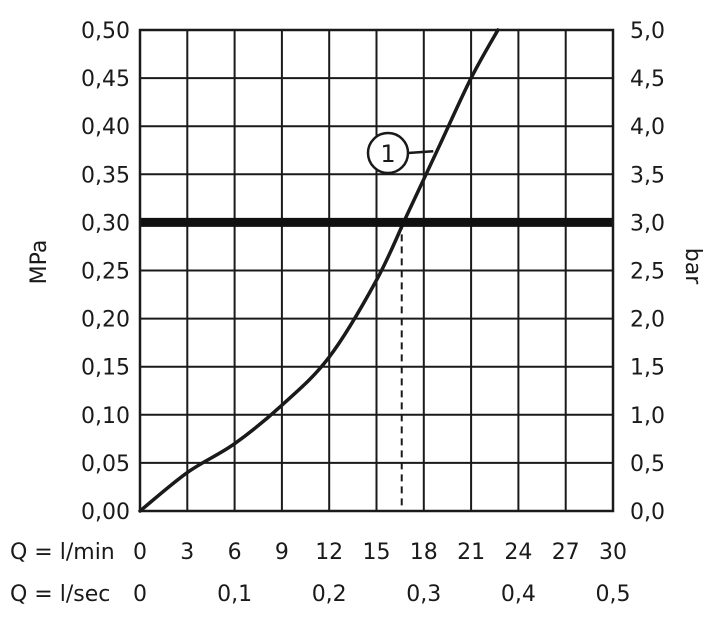  What do you see at coordinates (518, 552) in the screenshot?
I see `x-tick-label-lmin: 24` at bounding box center [518, 552].